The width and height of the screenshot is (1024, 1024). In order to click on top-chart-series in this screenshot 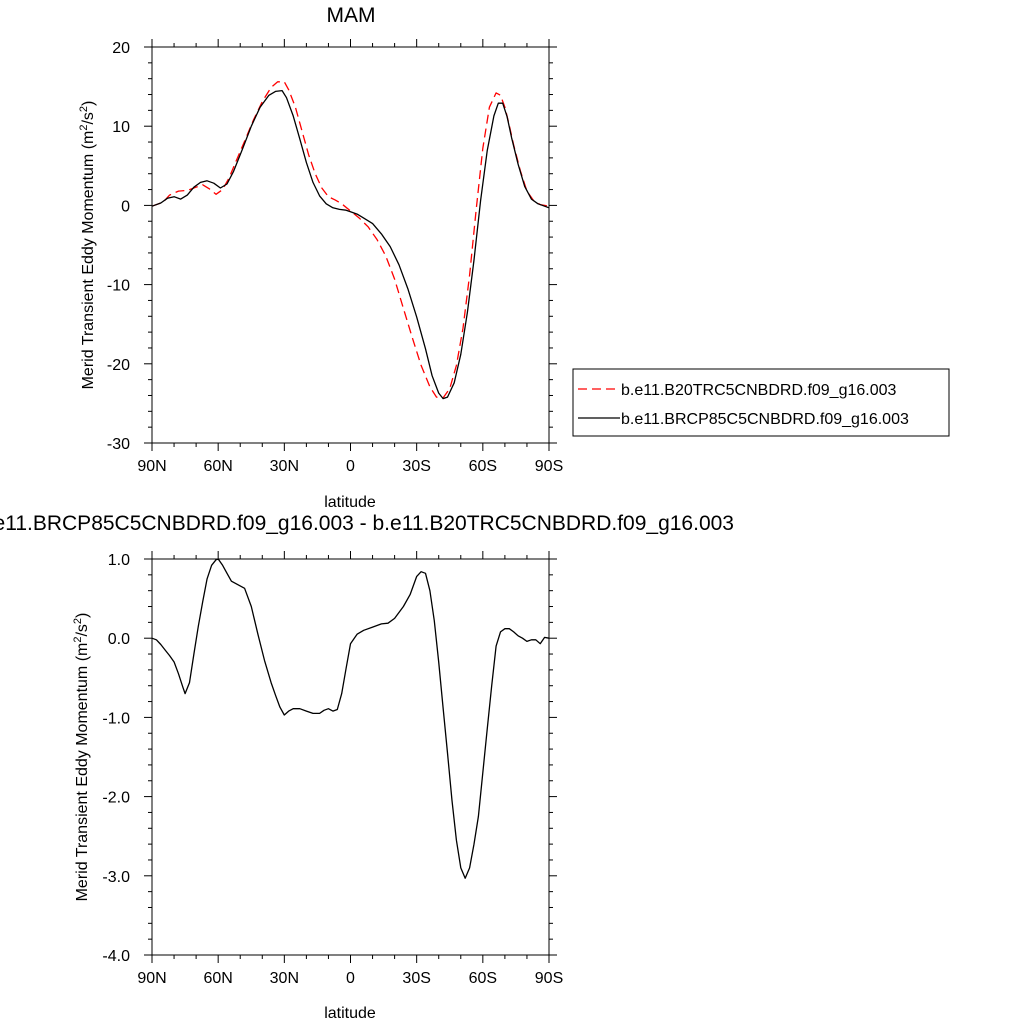, I will do `click(350, 240)`.